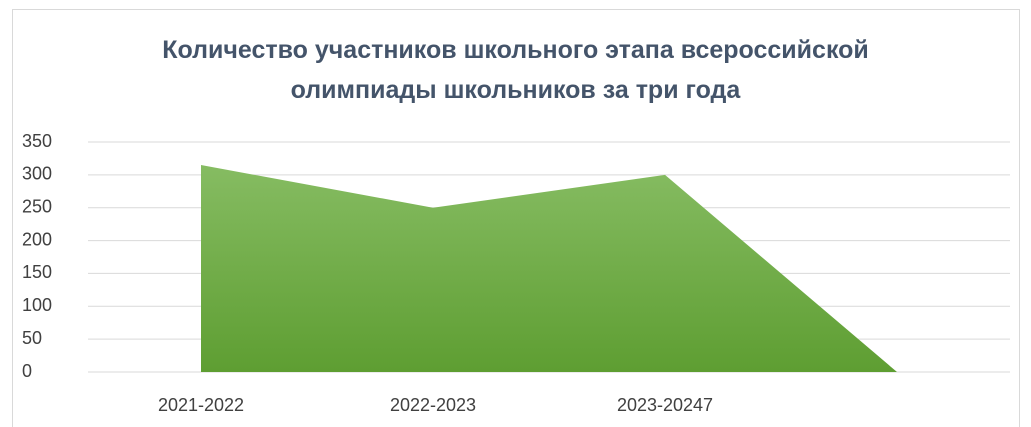 This screenshot has width=1031, height=427. Describe the element at coordinates (37, 239) in the screenshot. I see `y-tick-label: 200` at that location.